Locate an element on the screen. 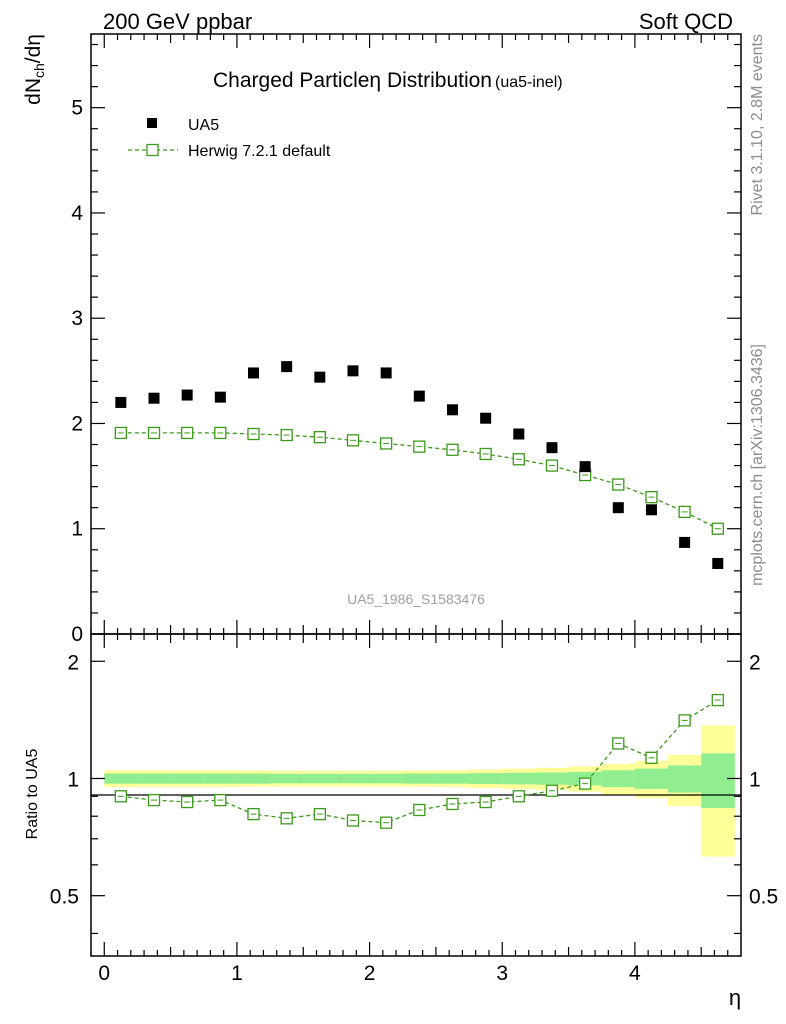  main-y-tick-labels: 0 1 2 3 4 5 is located at coordinates (77, 371).